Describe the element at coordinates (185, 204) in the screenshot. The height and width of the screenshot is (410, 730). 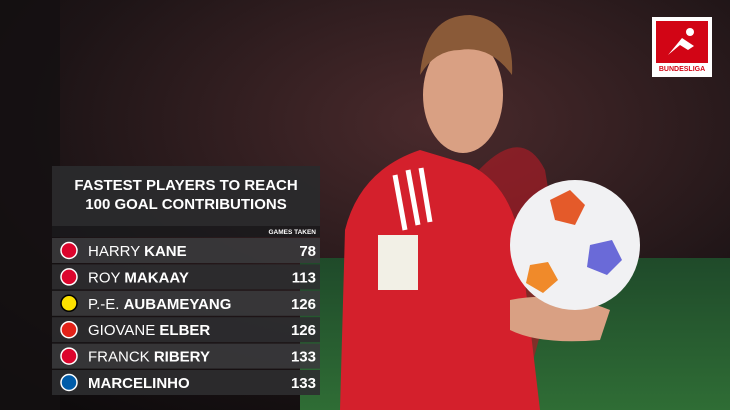
I see `title-line: 100 GOAL CONTRIBUTIONS` at that location.